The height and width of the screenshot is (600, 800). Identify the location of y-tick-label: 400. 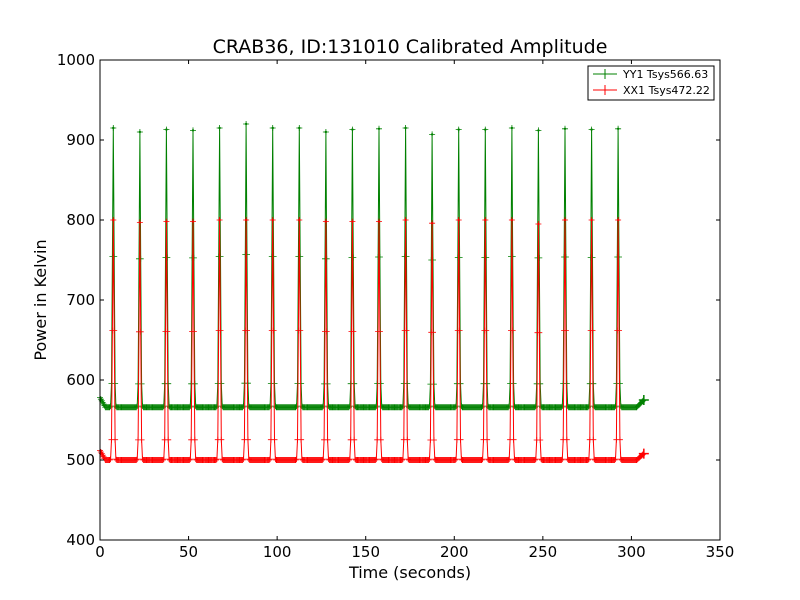
(80, 540).